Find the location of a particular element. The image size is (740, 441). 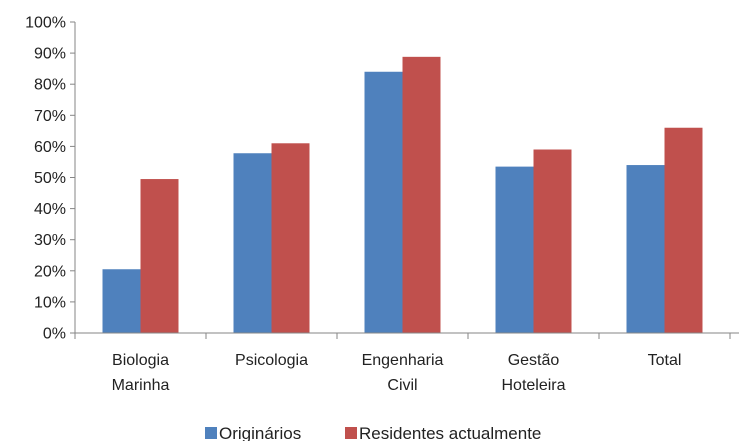

legend-label: Residentes actualmente is located at coordinates (450, 432).